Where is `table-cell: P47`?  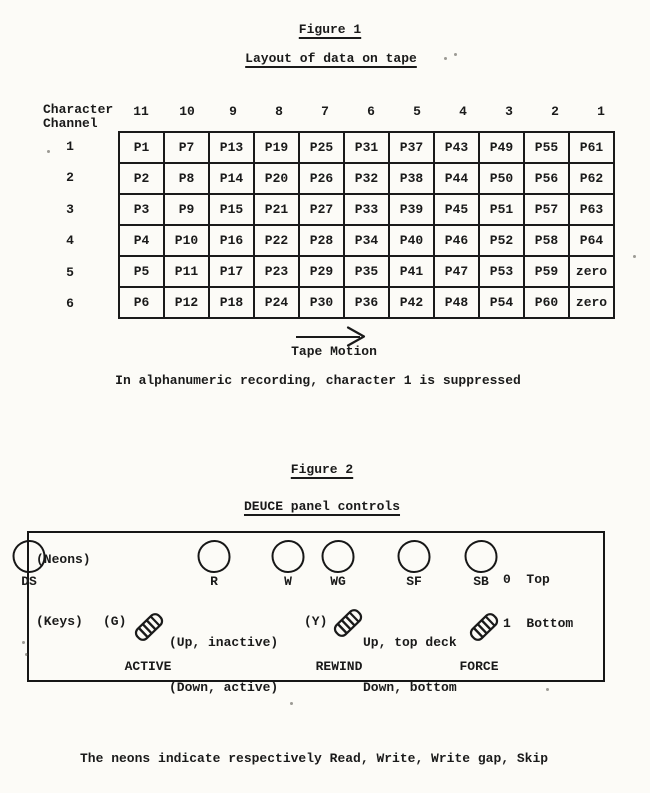
table-cell: P47 is located at coordinates (456, 271).